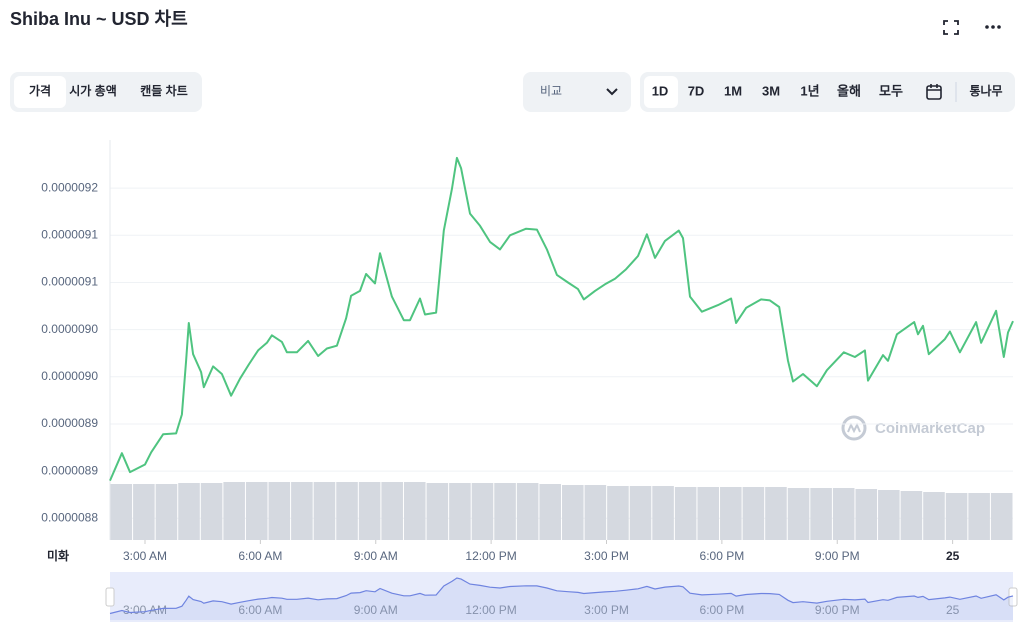  I want to click on navigator, so click(561, 597).